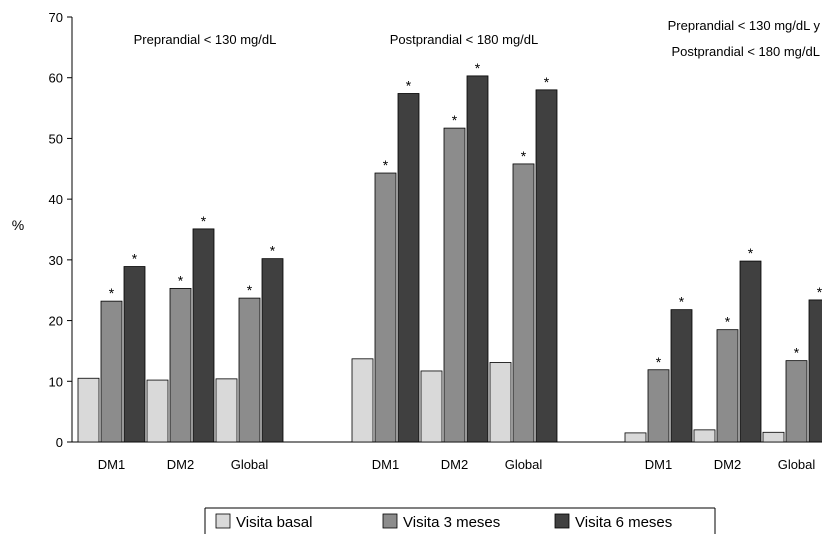 The height and width of the screenshot is (534, 822). I want to click on y-tick-label: 10, so click(56, 381).